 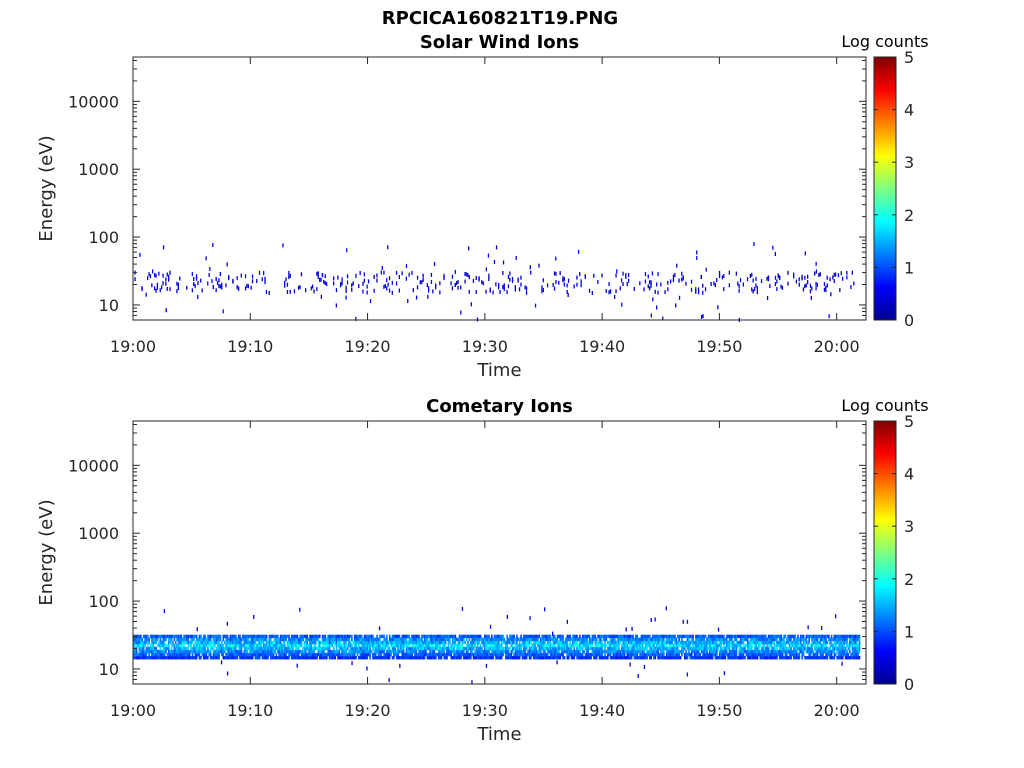 I want to click on figure-title: RPCICA160821T19.PNG, so click(x=500, y=18).